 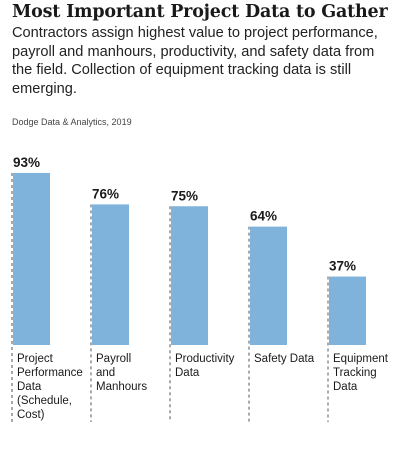 I want to click on category-label: Cost), so click(x=31, y=415).